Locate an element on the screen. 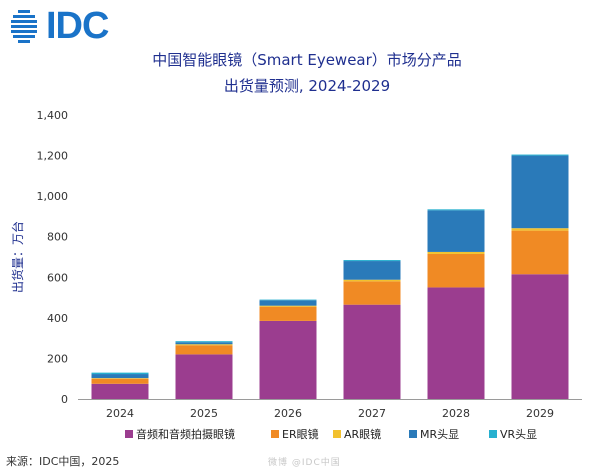 This screenshot has height=474, width=614. watermark: 微博 @IDC中国 is located at coordinates (304, 462).